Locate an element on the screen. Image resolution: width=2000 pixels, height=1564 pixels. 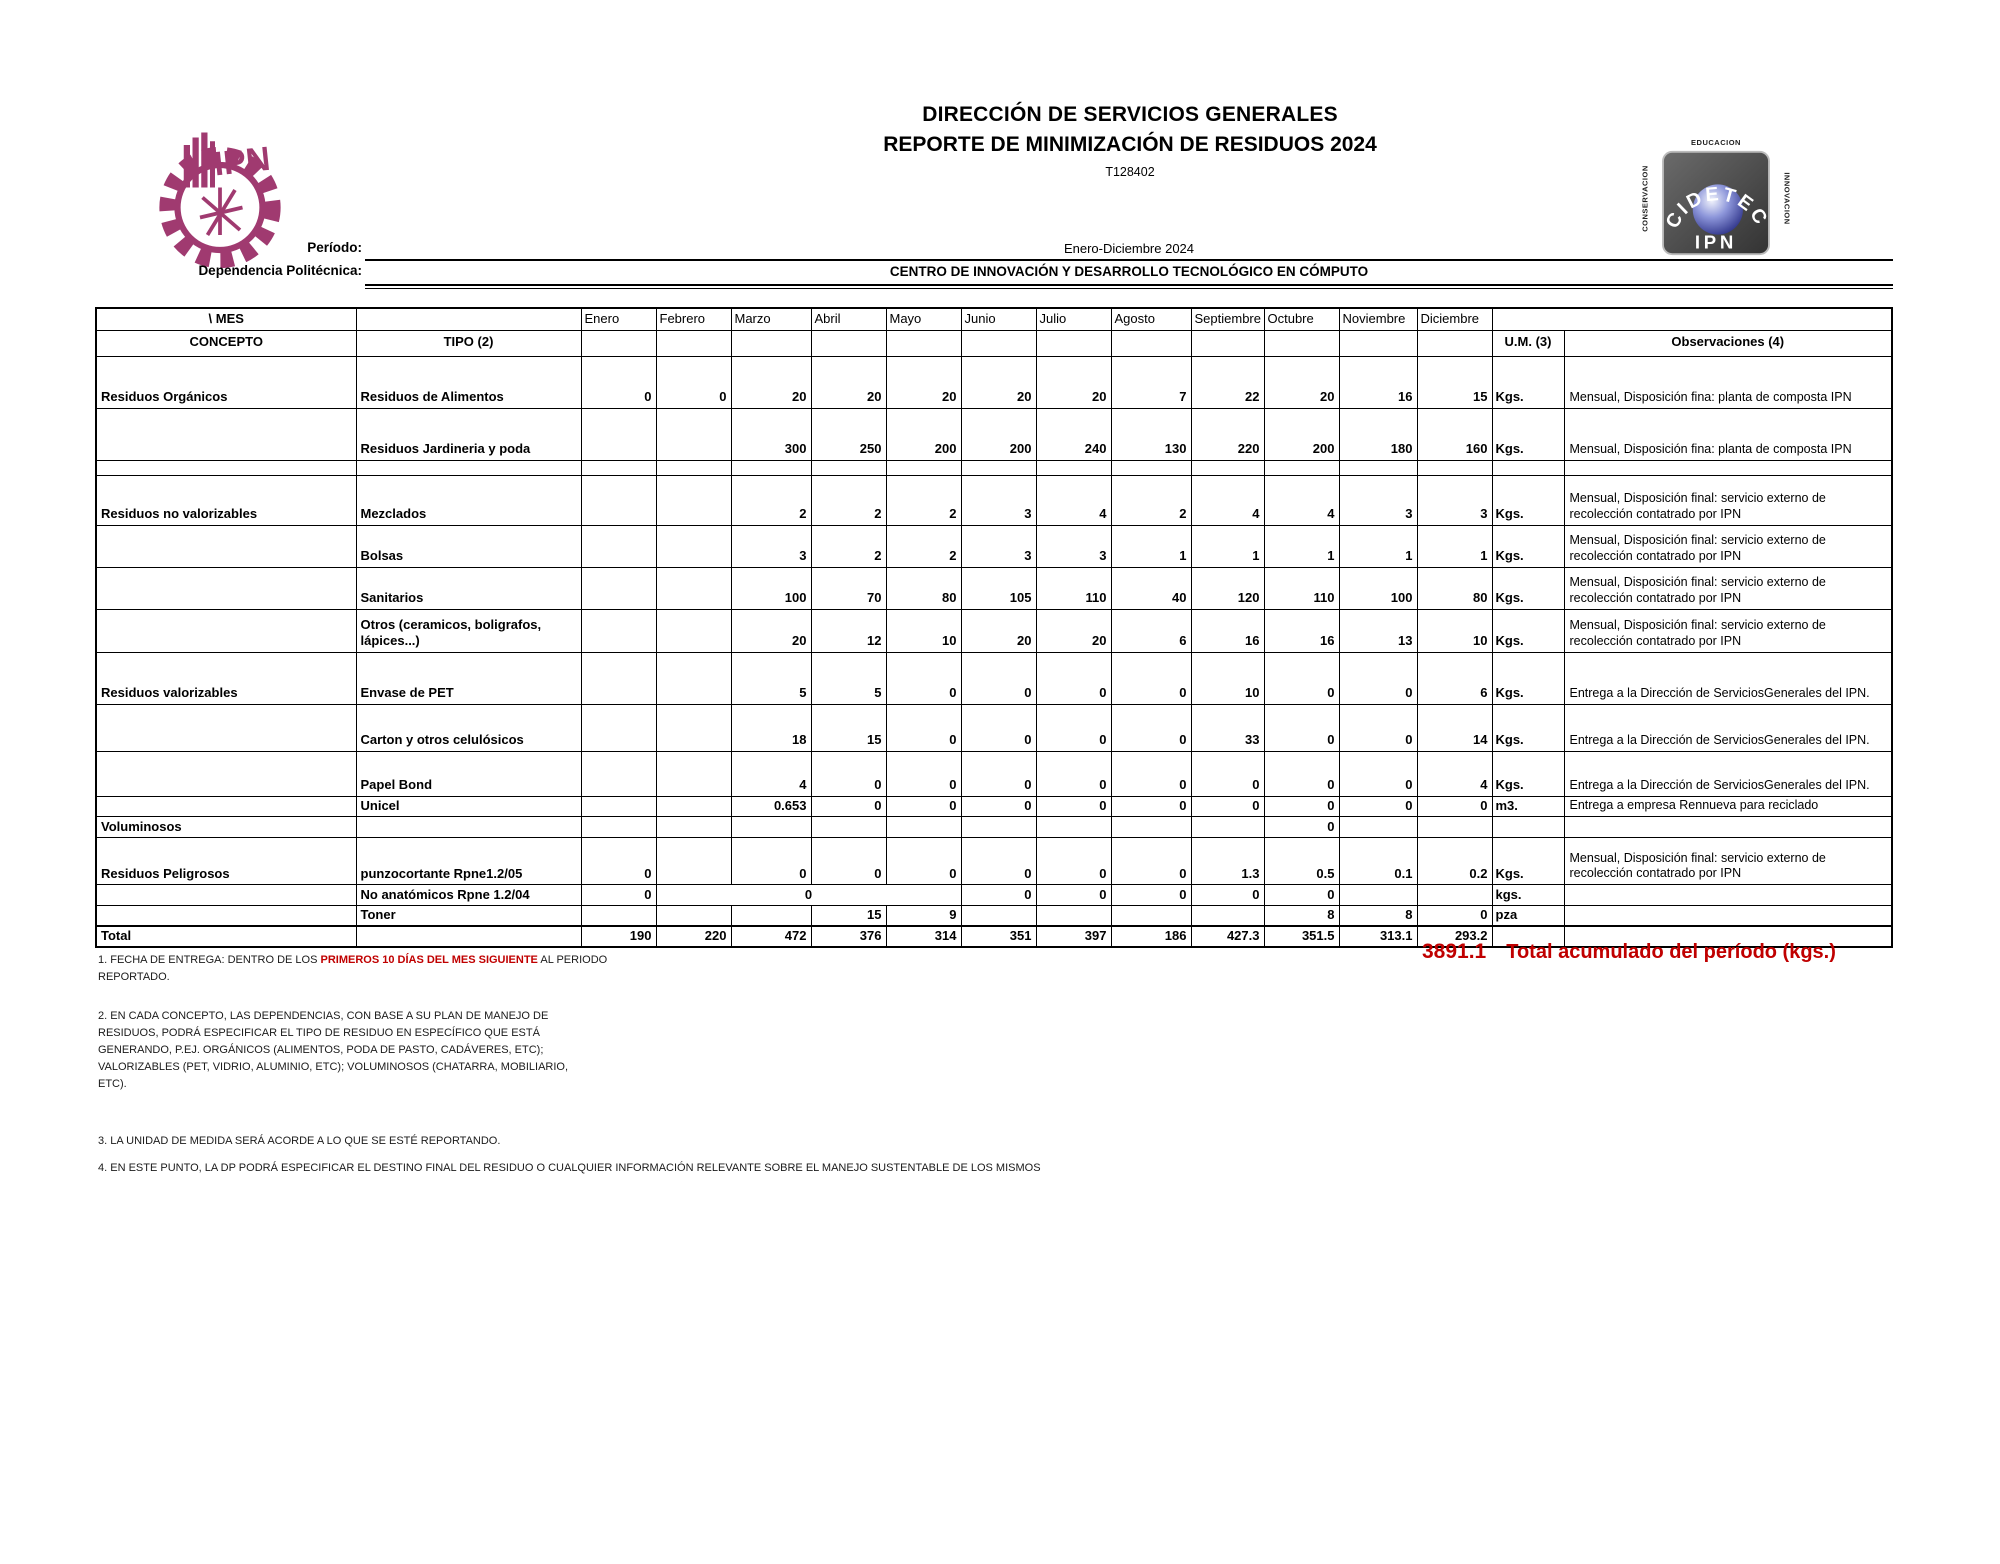
cell-value: 397 is located at coordinates (1073, 936).